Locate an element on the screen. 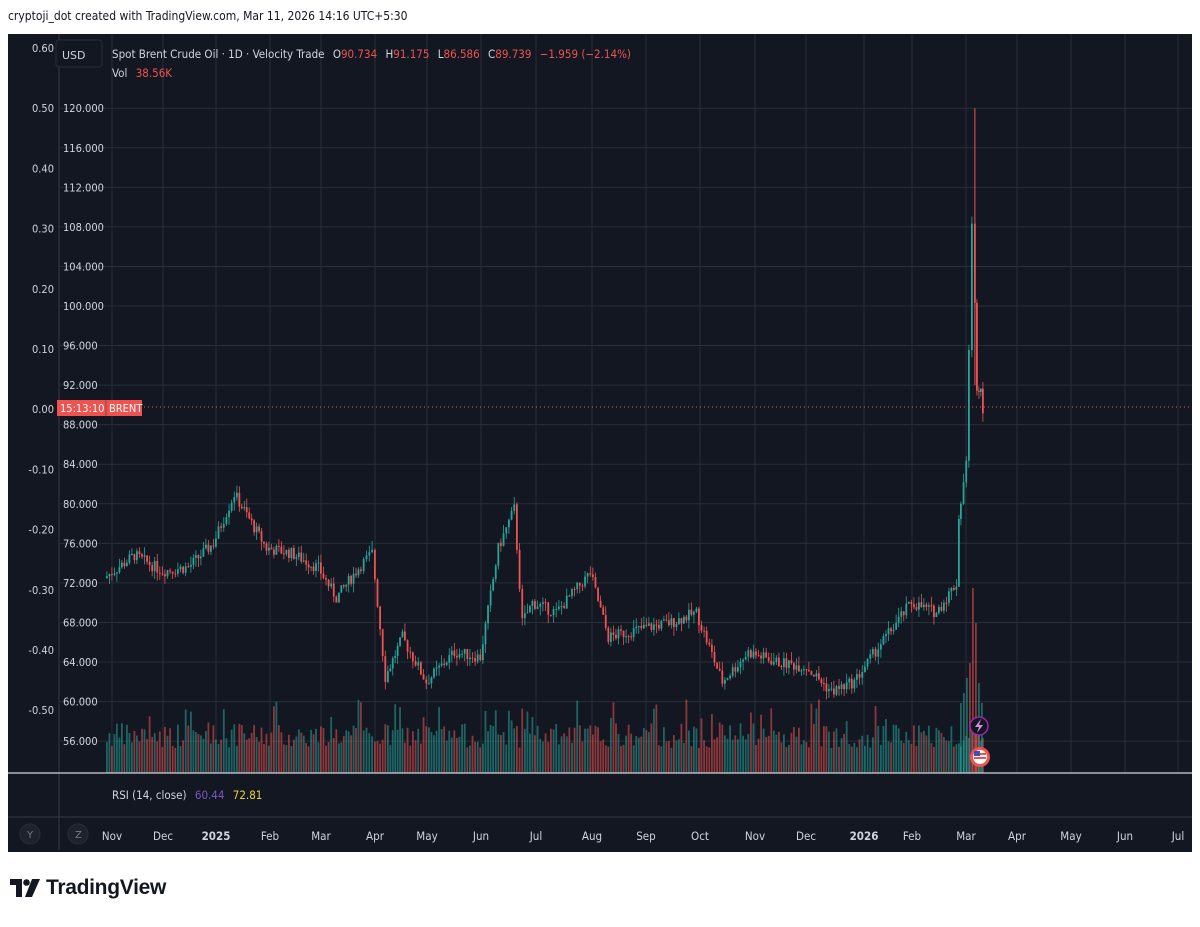  left-tick-label: -0.40 is located at coordinates (41, 650).